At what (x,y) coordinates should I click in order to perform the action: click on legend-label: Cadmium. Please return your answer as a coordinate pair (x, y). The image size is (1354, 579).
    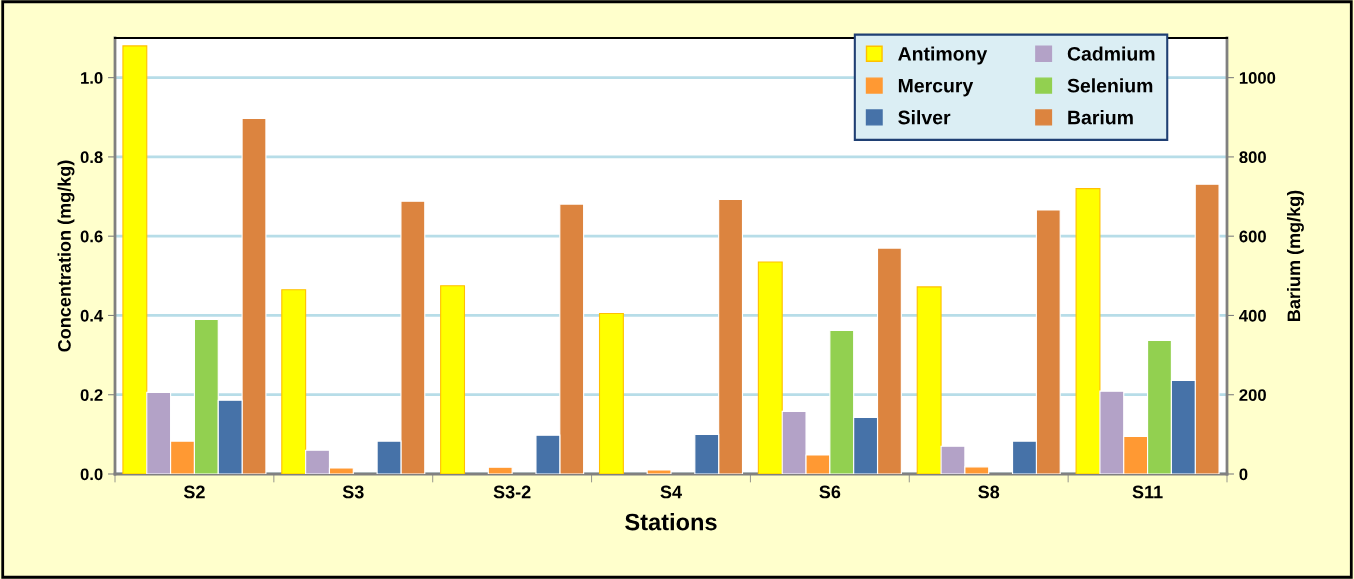
    Looking at the image, I should click on (1111, 53).